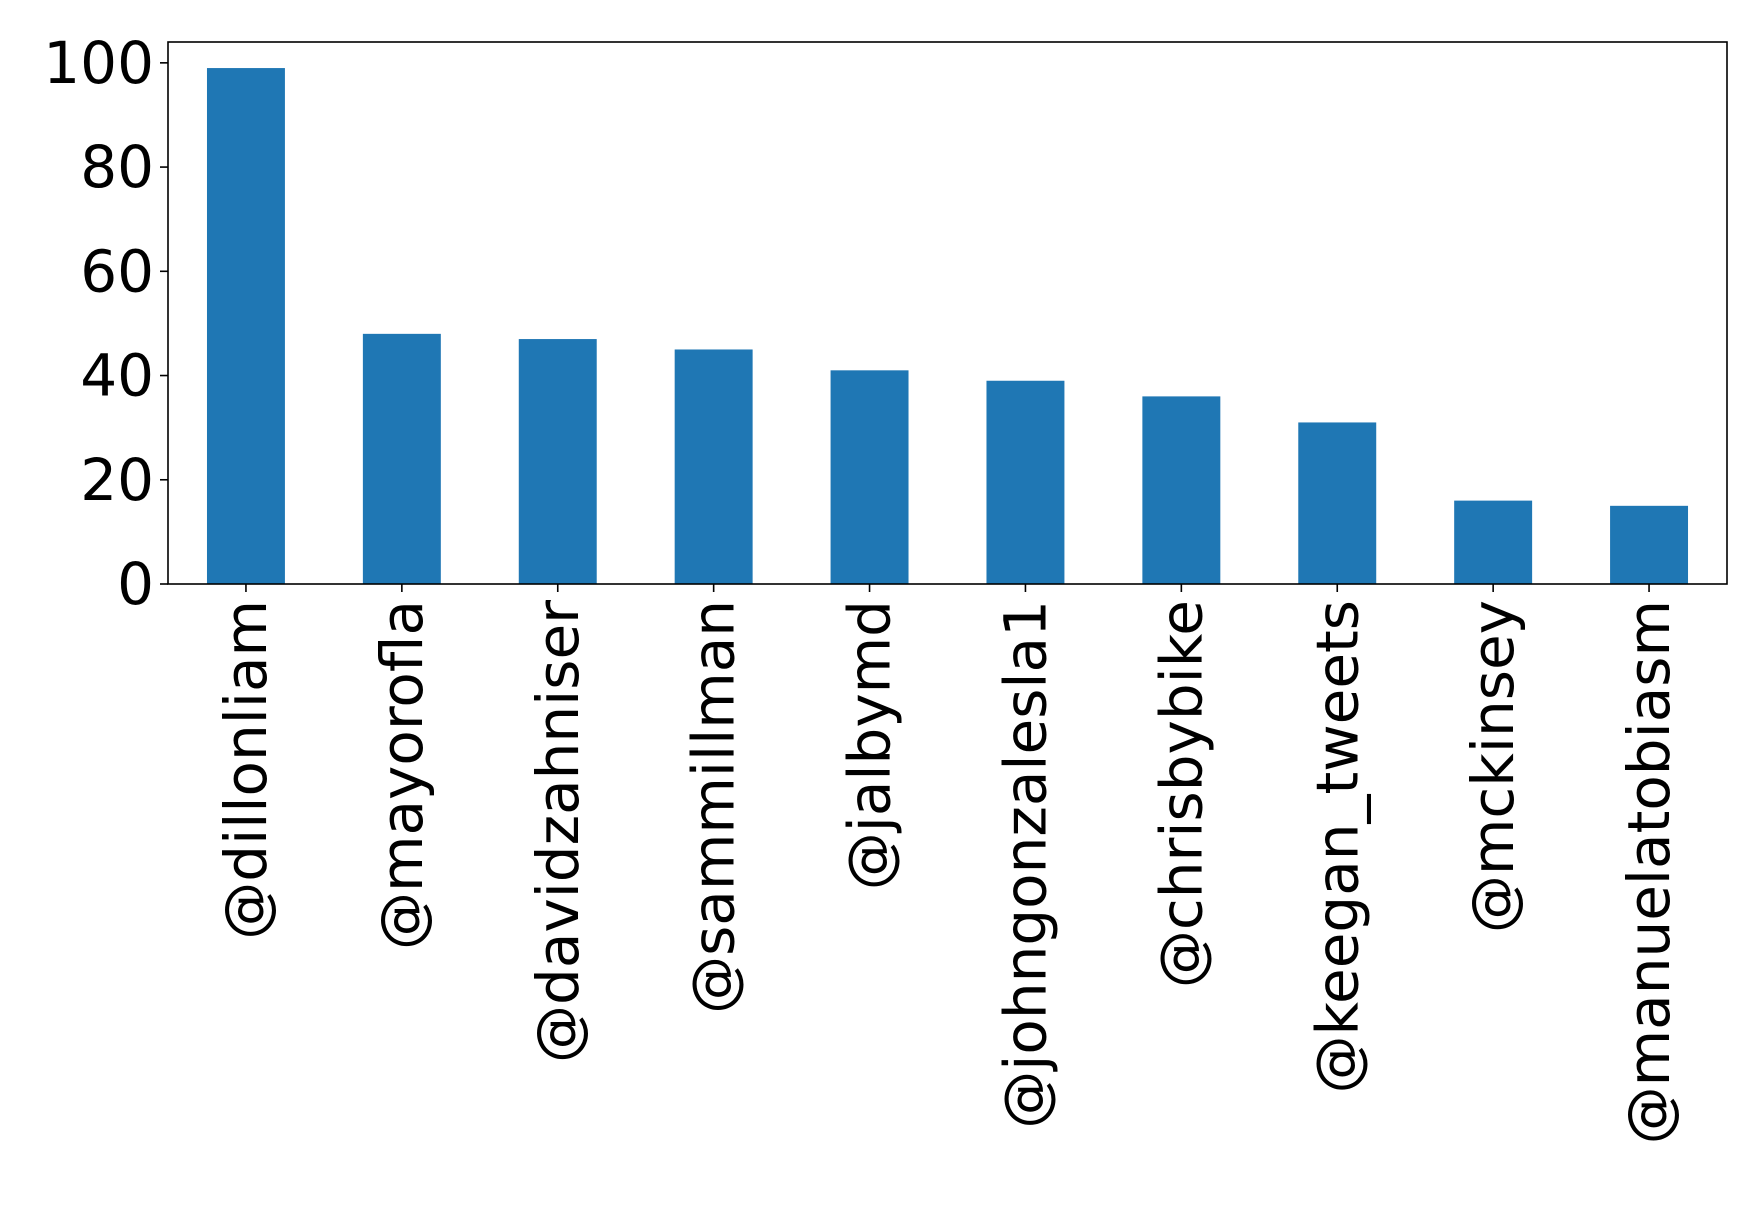 This screenshot has height=1217, width=1758. I want to click on y-tick-label: 100, so click(98, 63).